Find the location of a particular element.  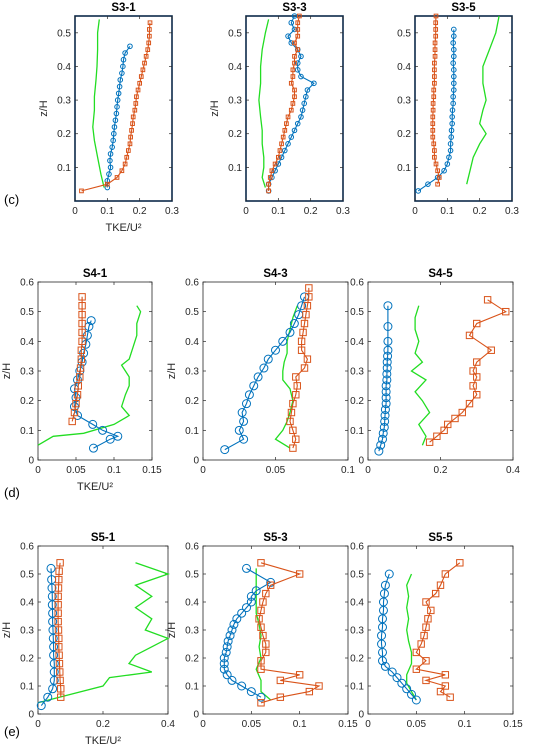

subplot-s4-5: 0 0.2 0.4 0 0.1 0.2 0.3 0.4 0.5 0.6 S4-5 is located at coordinates (435, 372).